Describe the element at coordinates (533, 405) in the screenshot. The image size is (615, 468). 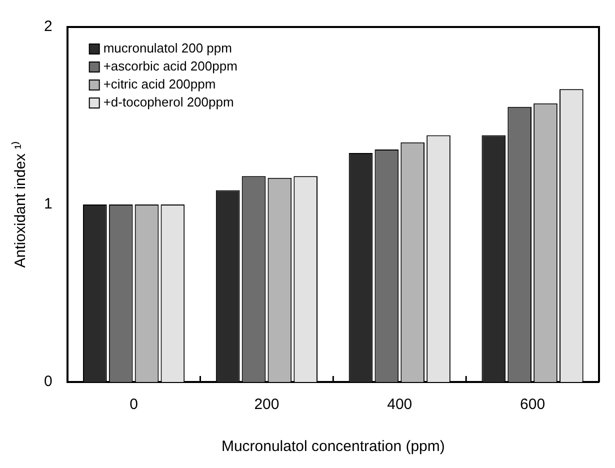
I see `x-tick-label: 600` at that location.